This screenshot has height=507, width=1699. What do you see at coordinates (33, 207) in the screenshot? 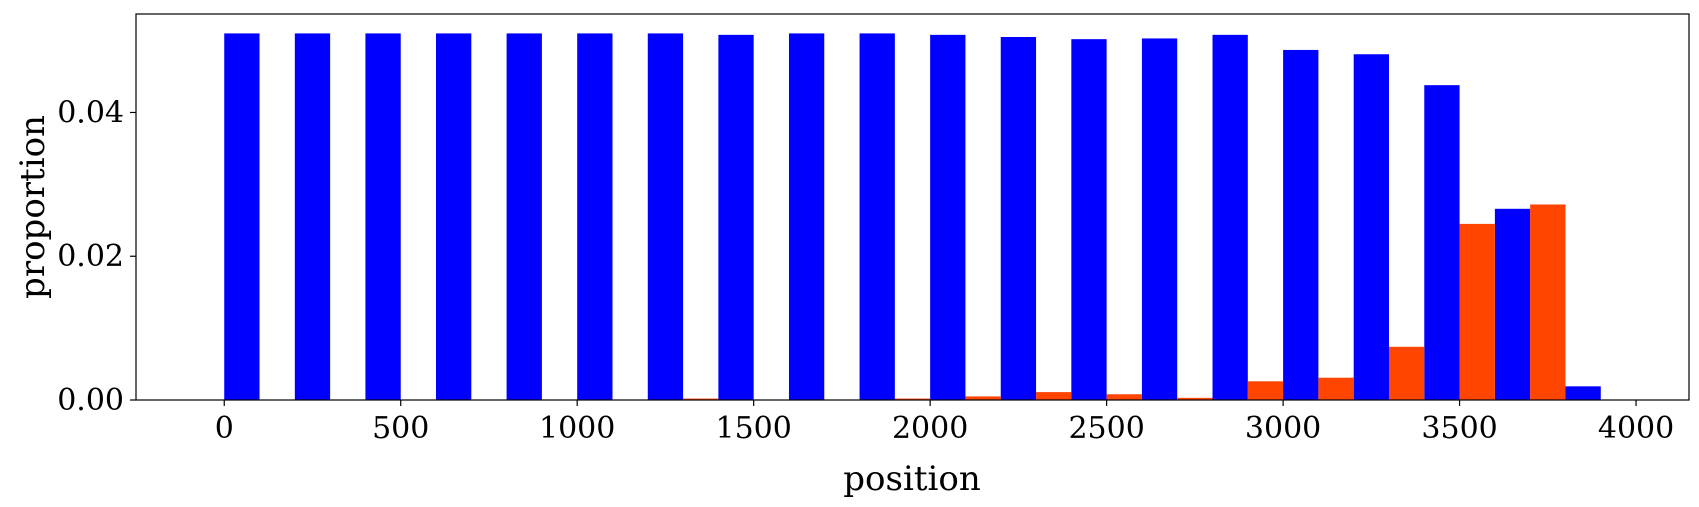
I see `y-axis-label: proportion` at bounding box center [33, 207].